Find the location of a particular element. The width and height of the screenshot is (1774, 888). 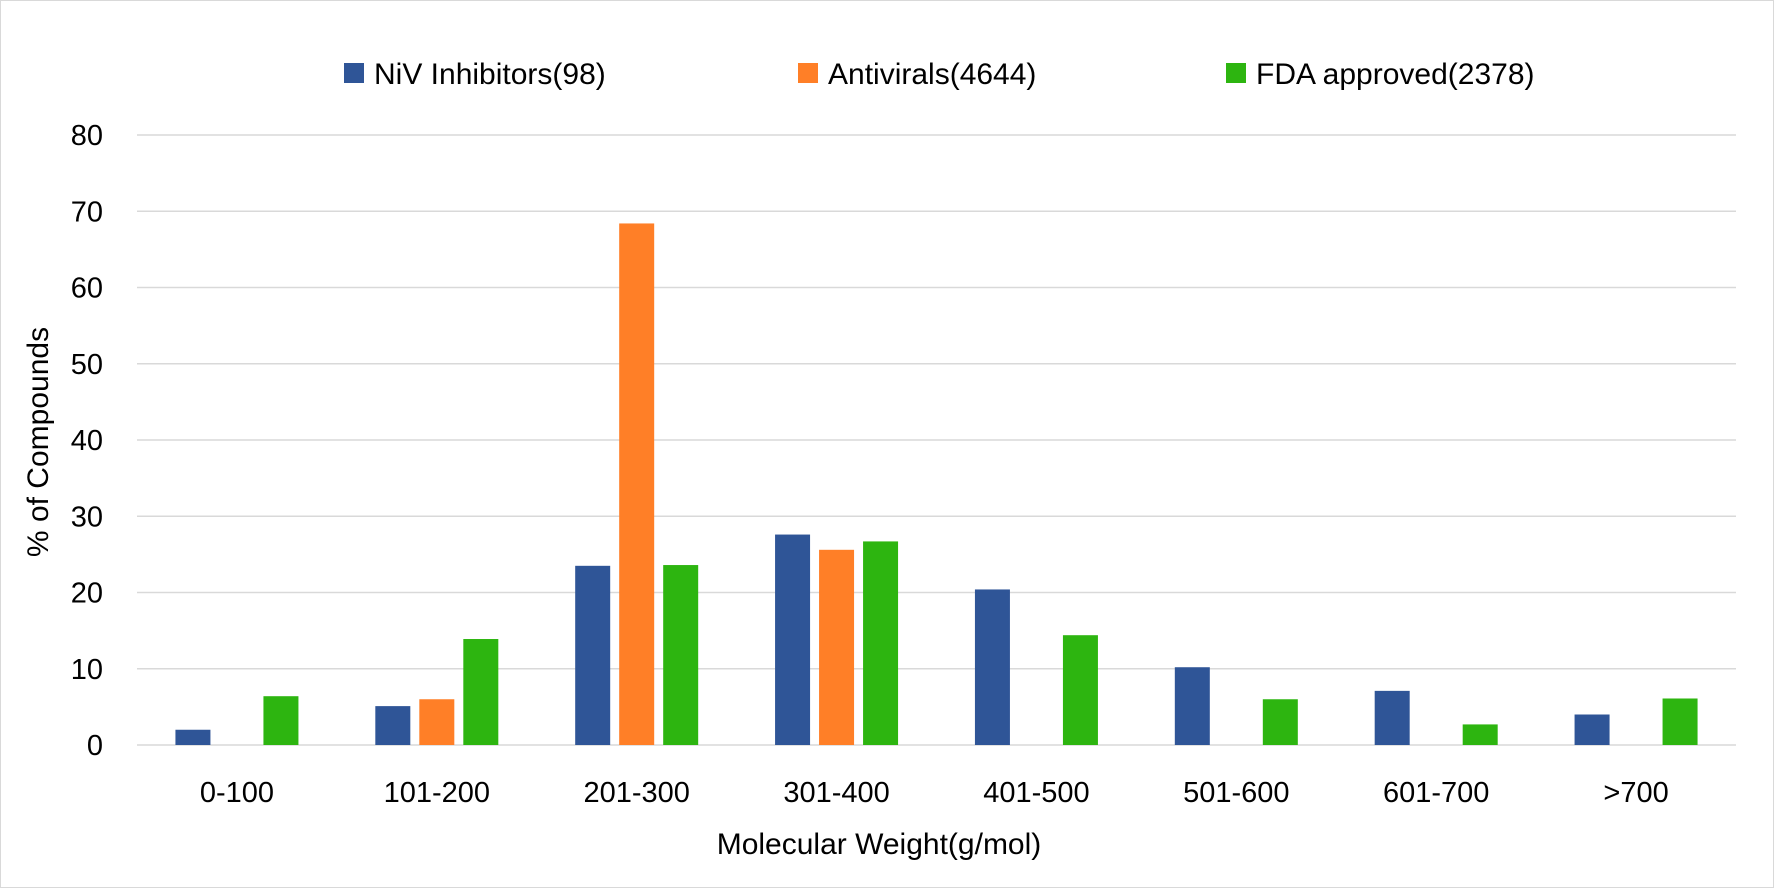

y-tick-label: 60 is located at coordinates (87, 289).